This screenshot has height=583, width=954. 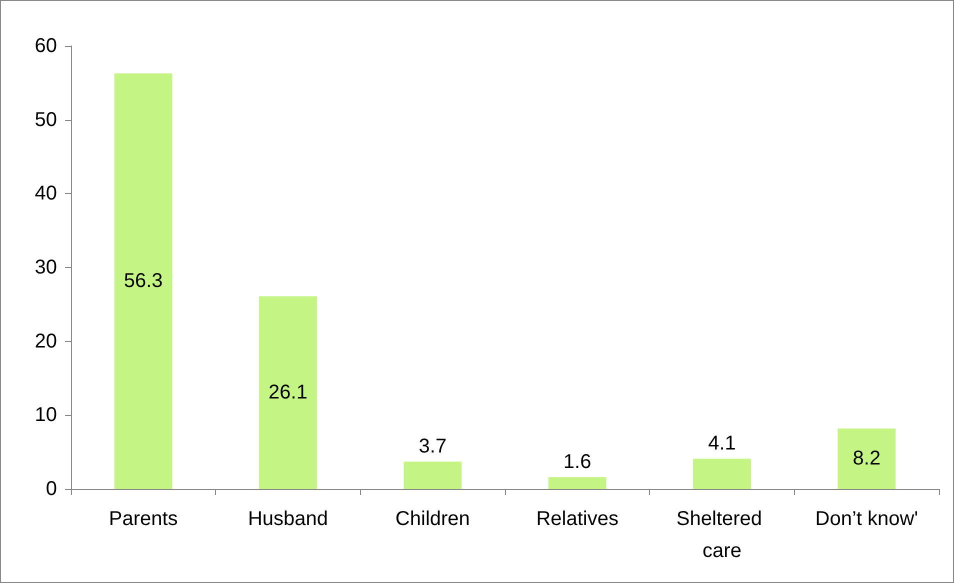 I want to click on x-tick-label: Don’t know', so click(x=866, y=519).